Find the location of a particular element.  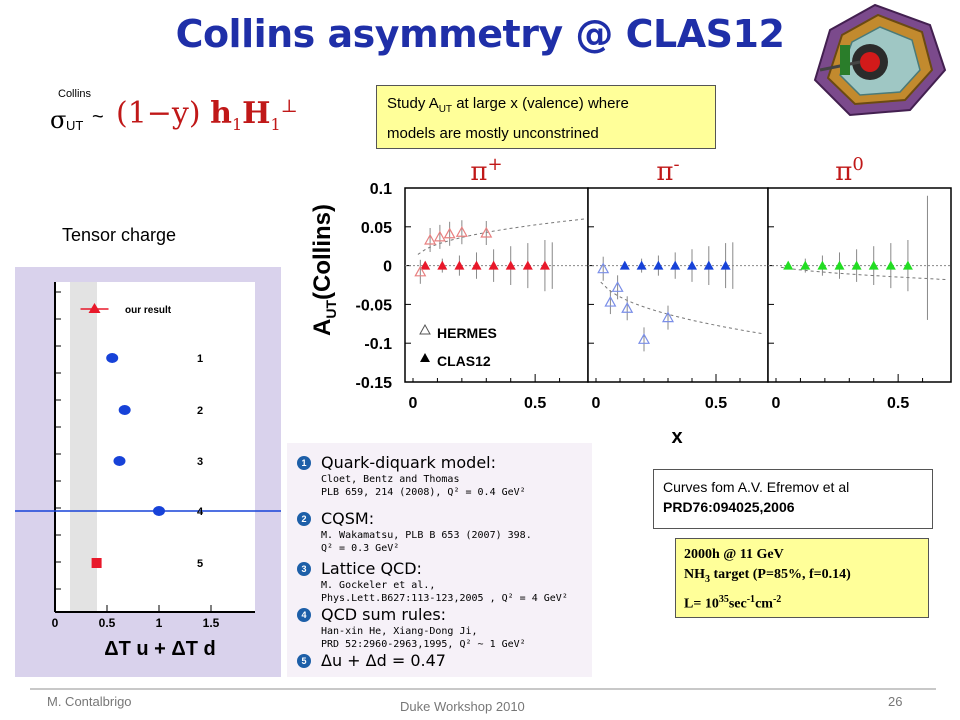

clas12-detector-image is located at coordinates (880, 60).